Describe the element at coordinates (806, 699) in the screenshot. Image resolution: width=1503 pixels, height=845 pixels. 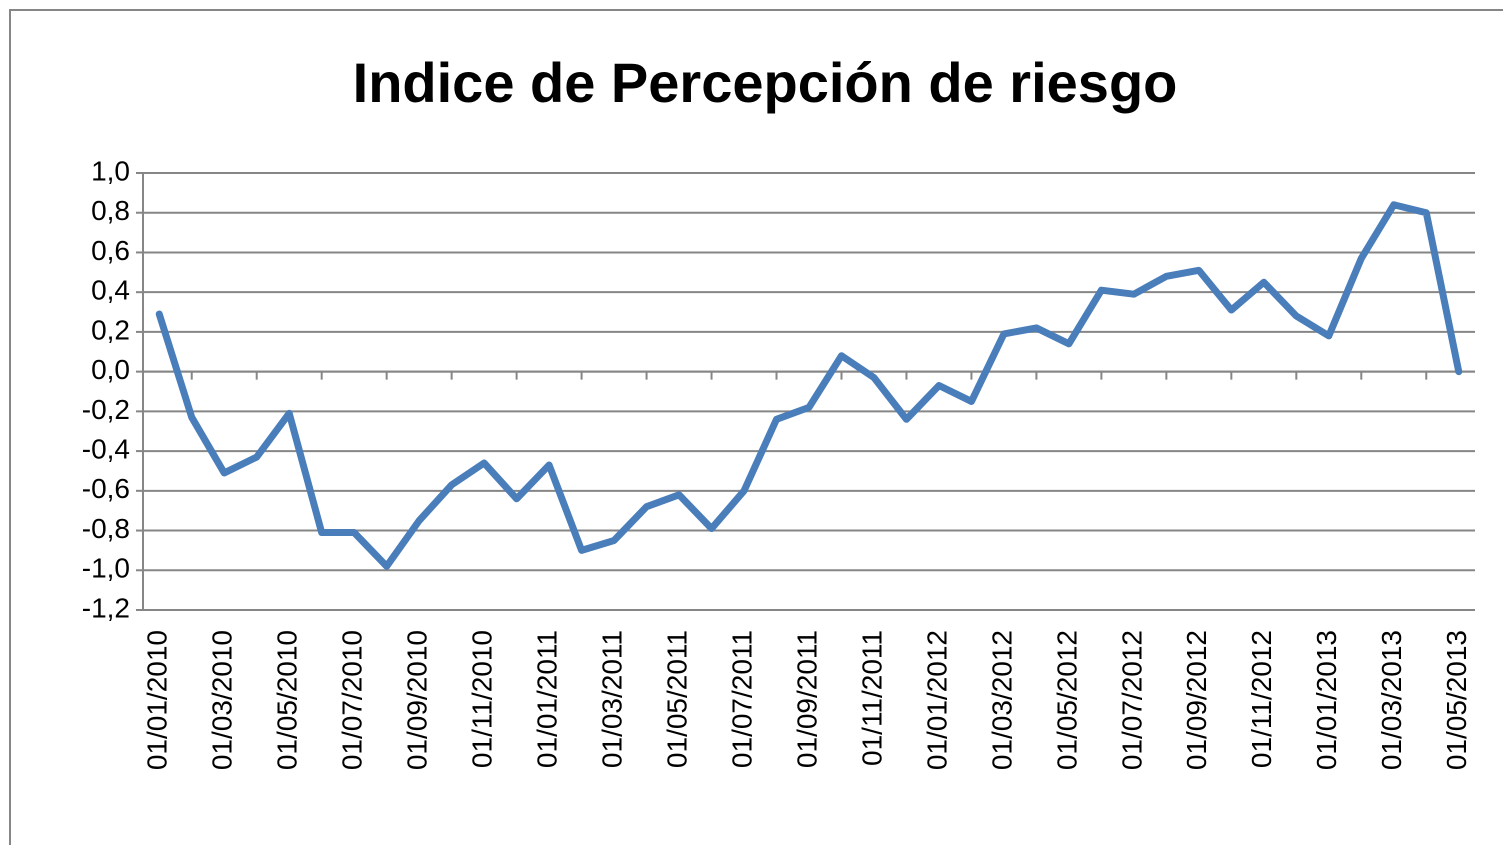
I see `x-tick-label: 01/09/2011` at that location.